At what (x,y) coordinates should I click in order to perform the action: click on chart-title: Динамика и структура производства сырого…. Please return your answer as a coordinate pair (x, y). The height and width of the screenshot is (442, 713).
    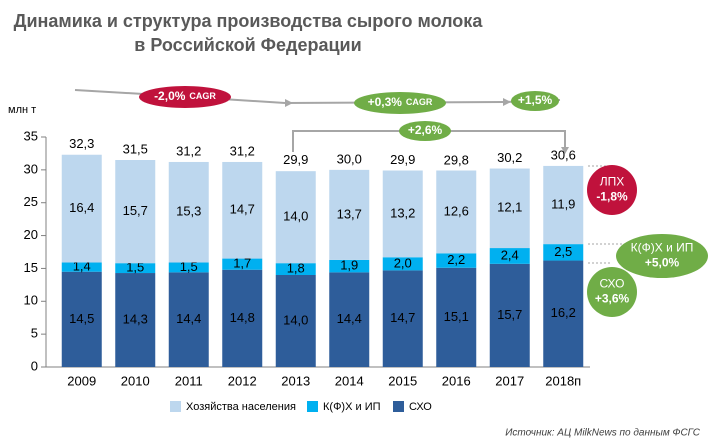
    Looking at the image, I should click on (249, 21).